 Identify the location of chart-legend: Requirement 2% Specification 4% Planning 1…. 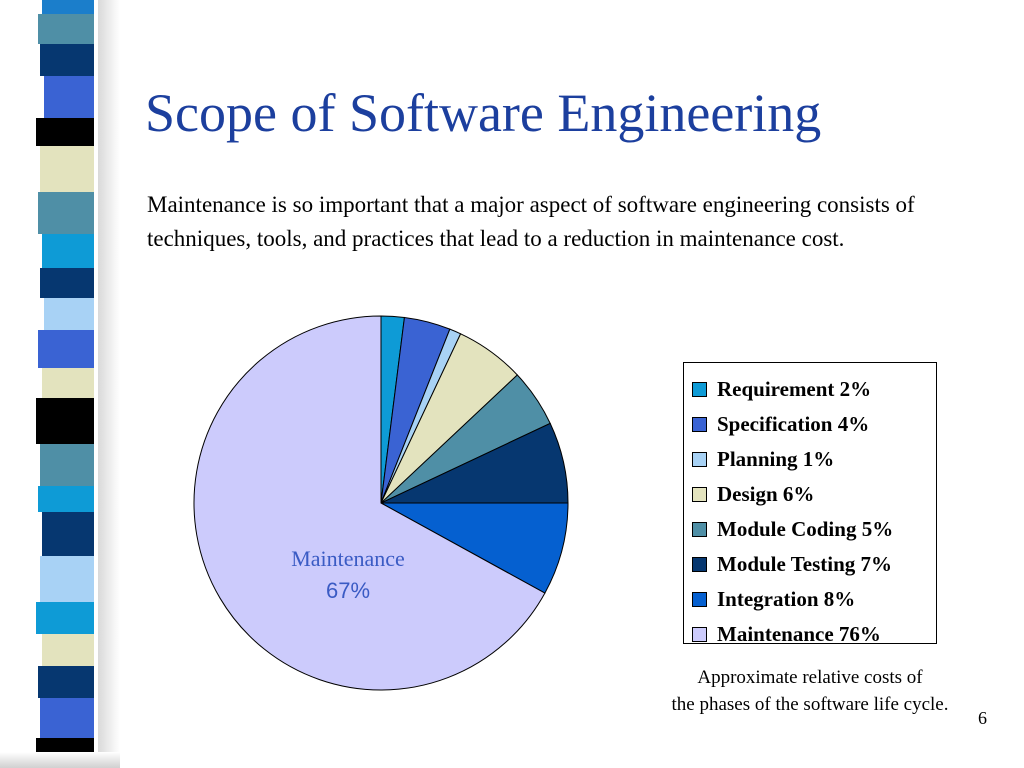
(810, 504).